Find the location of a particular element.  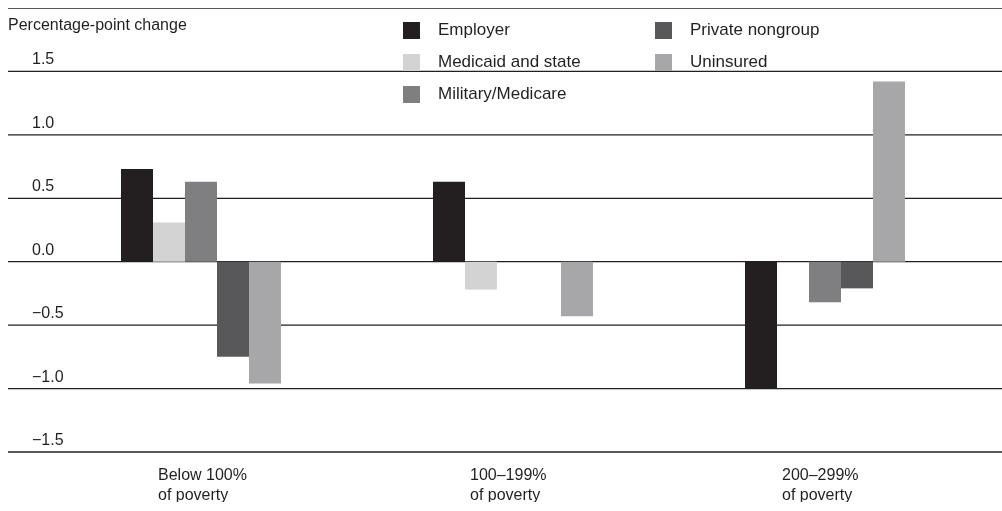

legend-label: Military/Medicare is located at coordinates (502, 94).